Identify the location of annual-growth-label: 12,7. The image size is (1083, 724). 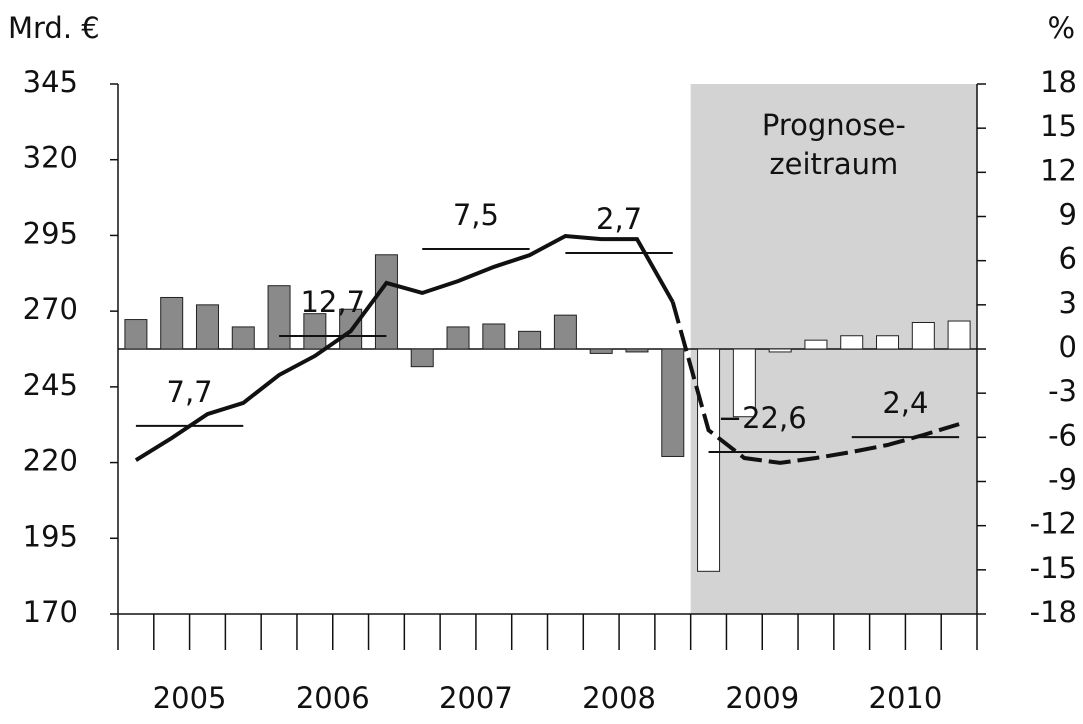
(332, 302).